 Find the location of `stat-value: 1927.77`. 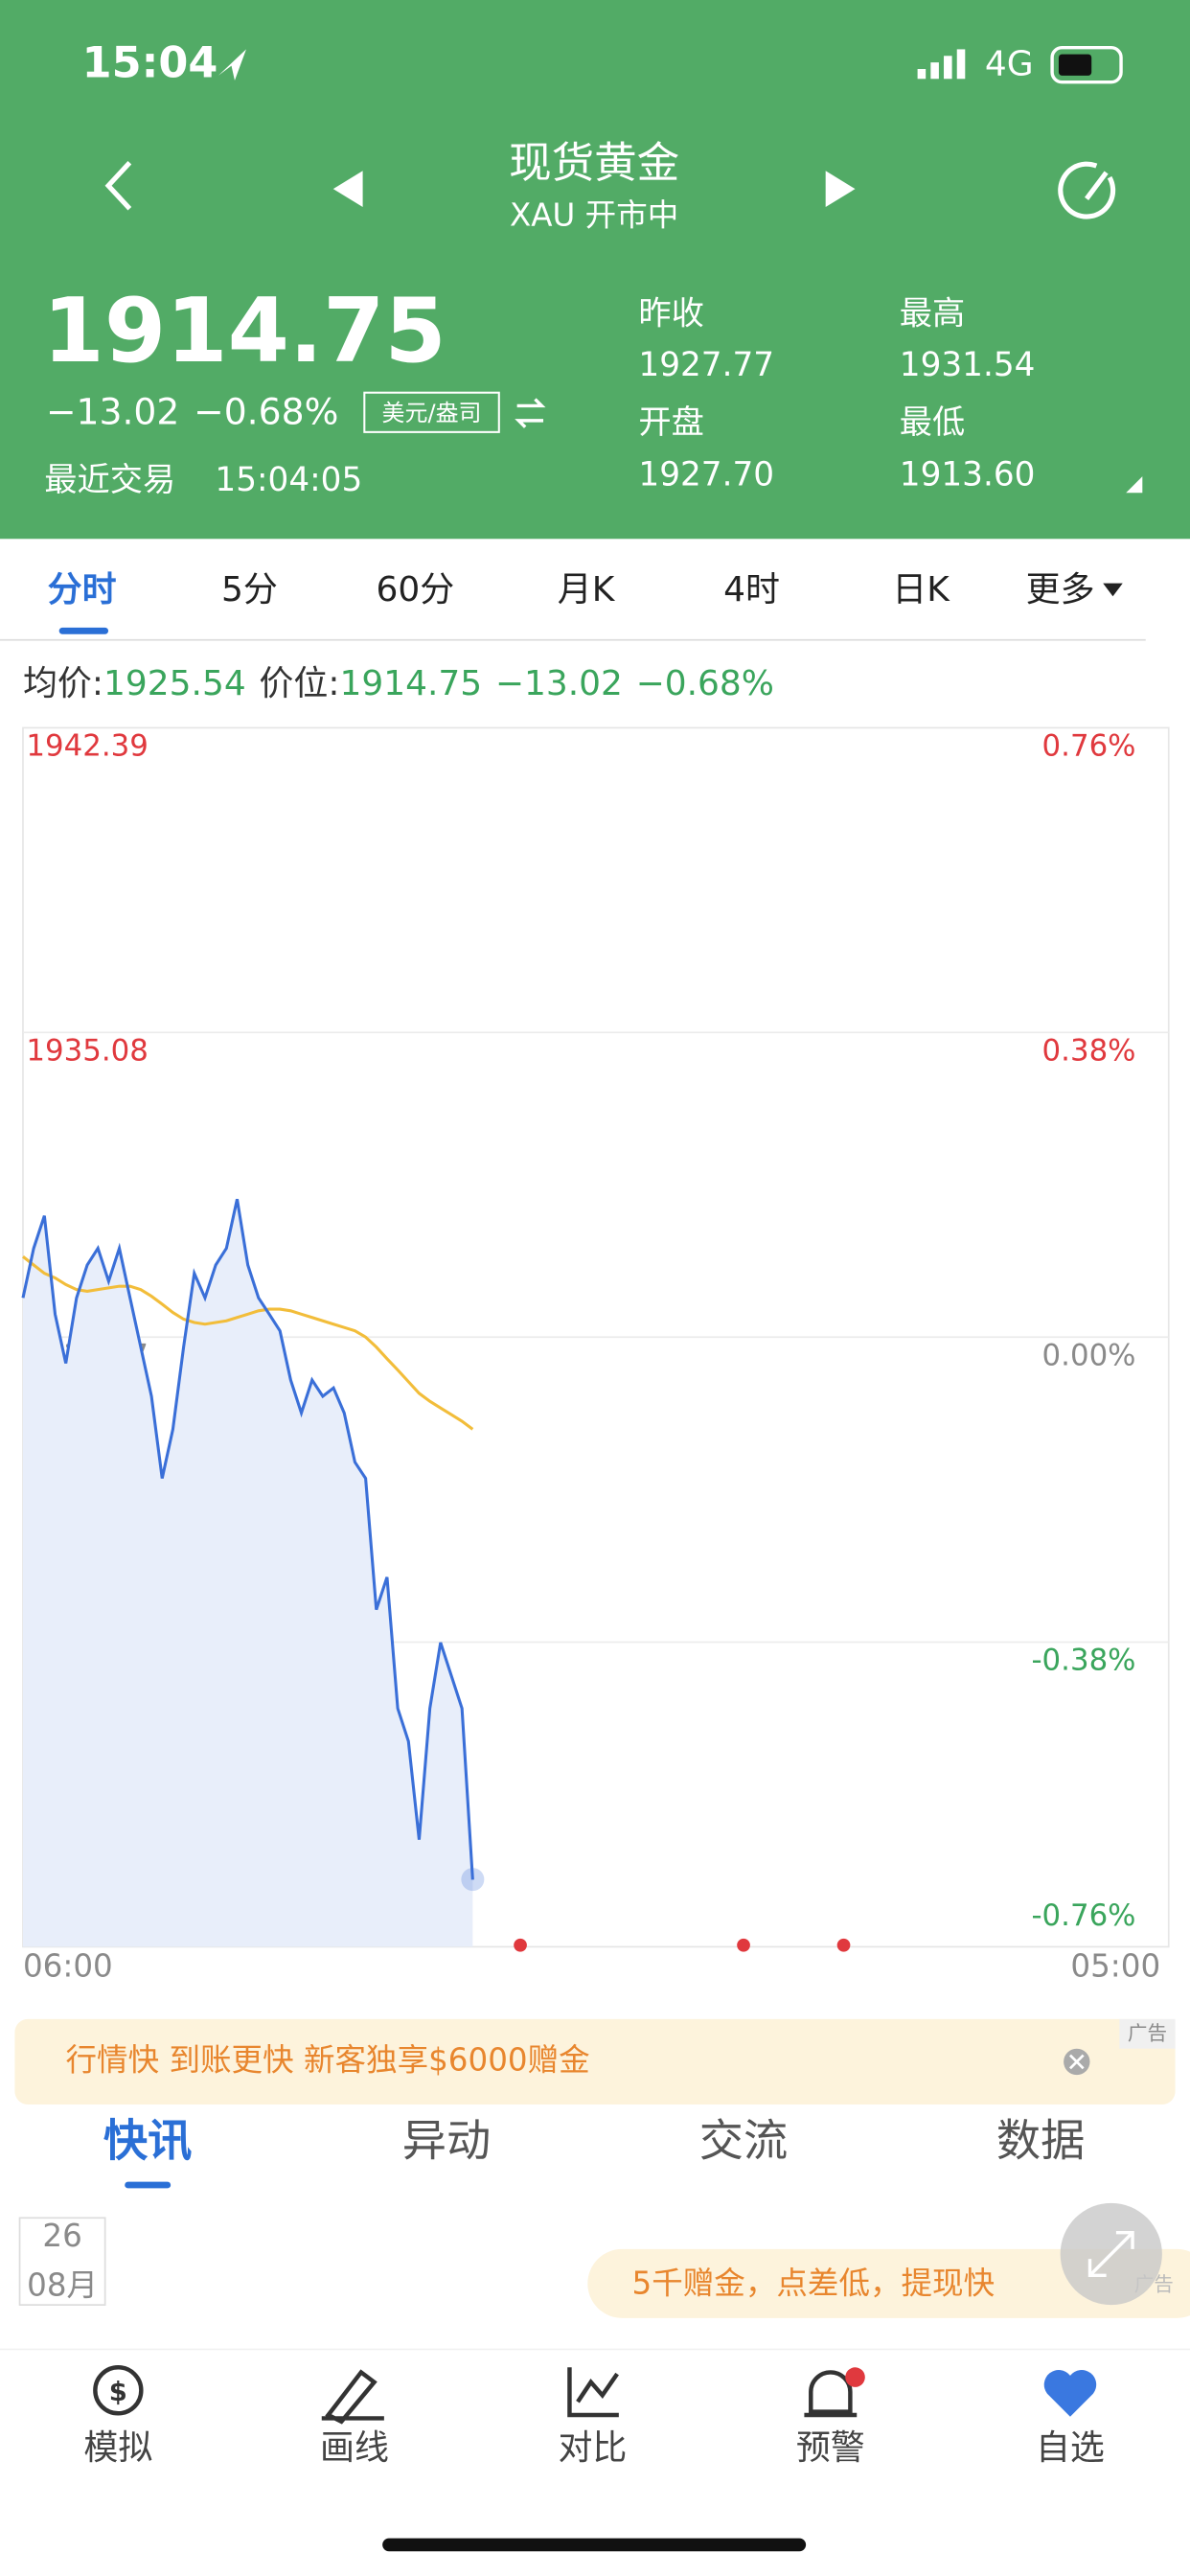

stat-value: 1927.77 is located at coordinates (706, 365).